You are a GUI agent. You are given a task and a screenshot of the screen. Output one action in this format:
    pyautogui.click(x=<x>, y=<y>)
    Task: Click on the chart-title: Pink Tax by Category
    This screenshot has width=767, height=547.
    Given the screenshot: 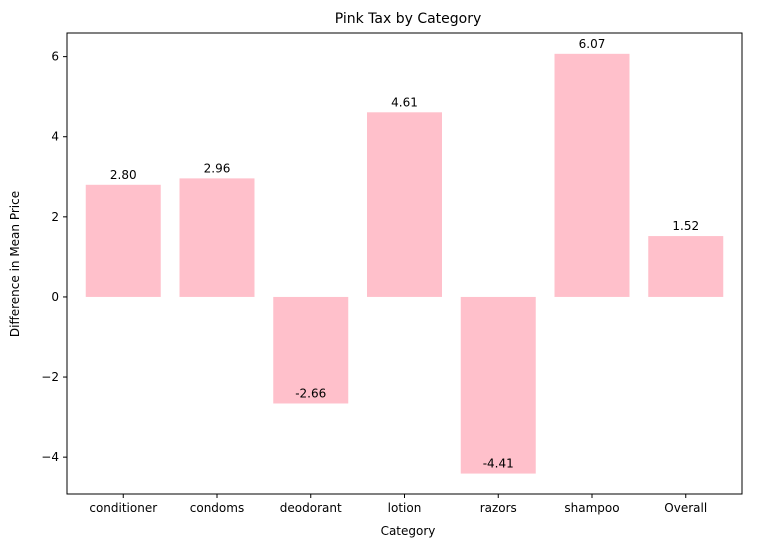 What is the action you would take?
    pyautogui.click(x=408, y=19)
    